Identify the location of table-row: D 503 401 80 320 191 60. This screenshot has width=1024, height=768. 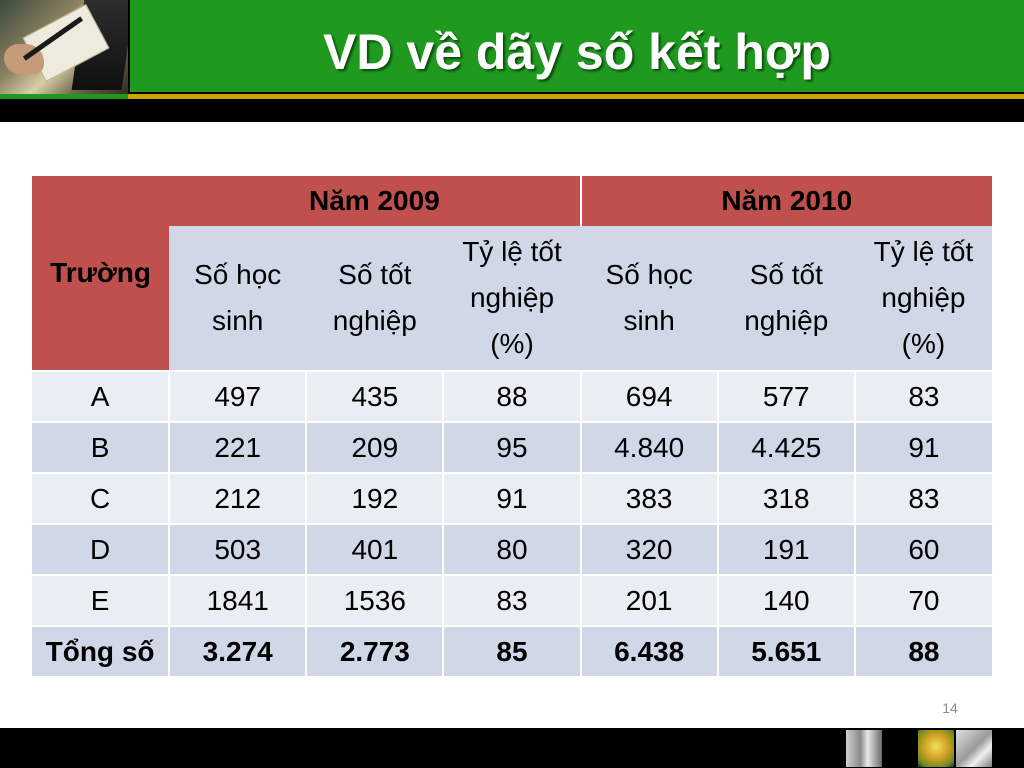
(512, 549).